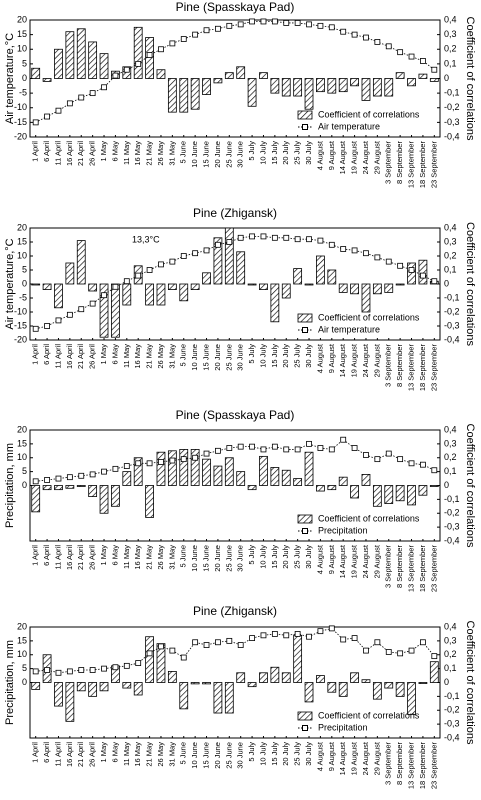 The height and width of the screenshot is (800, 481). I want to click on y-axis-label: Precipitation, mm, so click(10, 485).